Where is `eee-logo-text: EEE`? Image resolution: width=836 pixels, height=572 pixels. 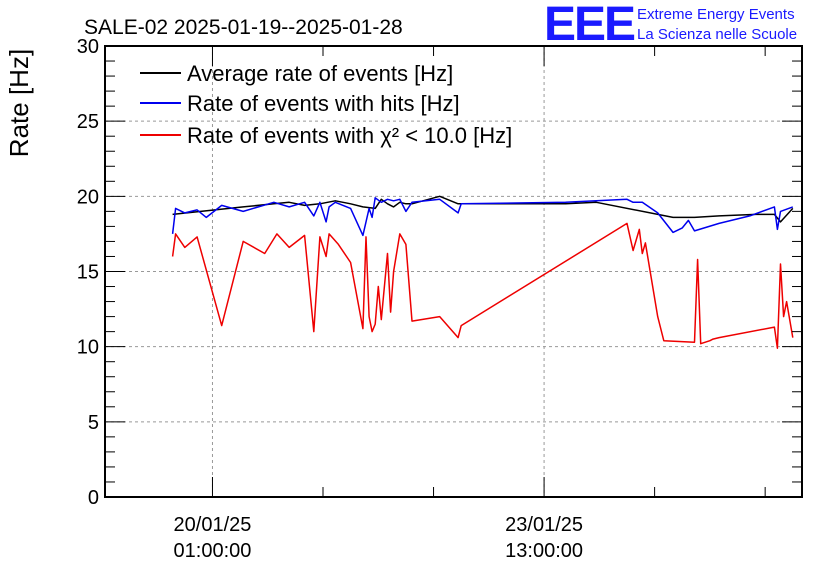 eee-logo-text: EEE is located at coordinates (589, 25).